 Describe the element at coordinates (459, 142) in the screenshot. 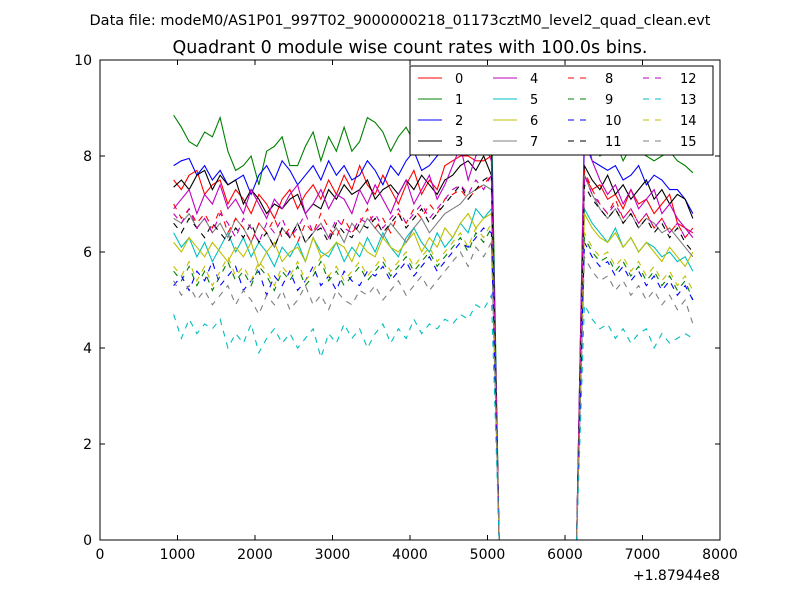

I see `legend-label-3: 3` at that location.